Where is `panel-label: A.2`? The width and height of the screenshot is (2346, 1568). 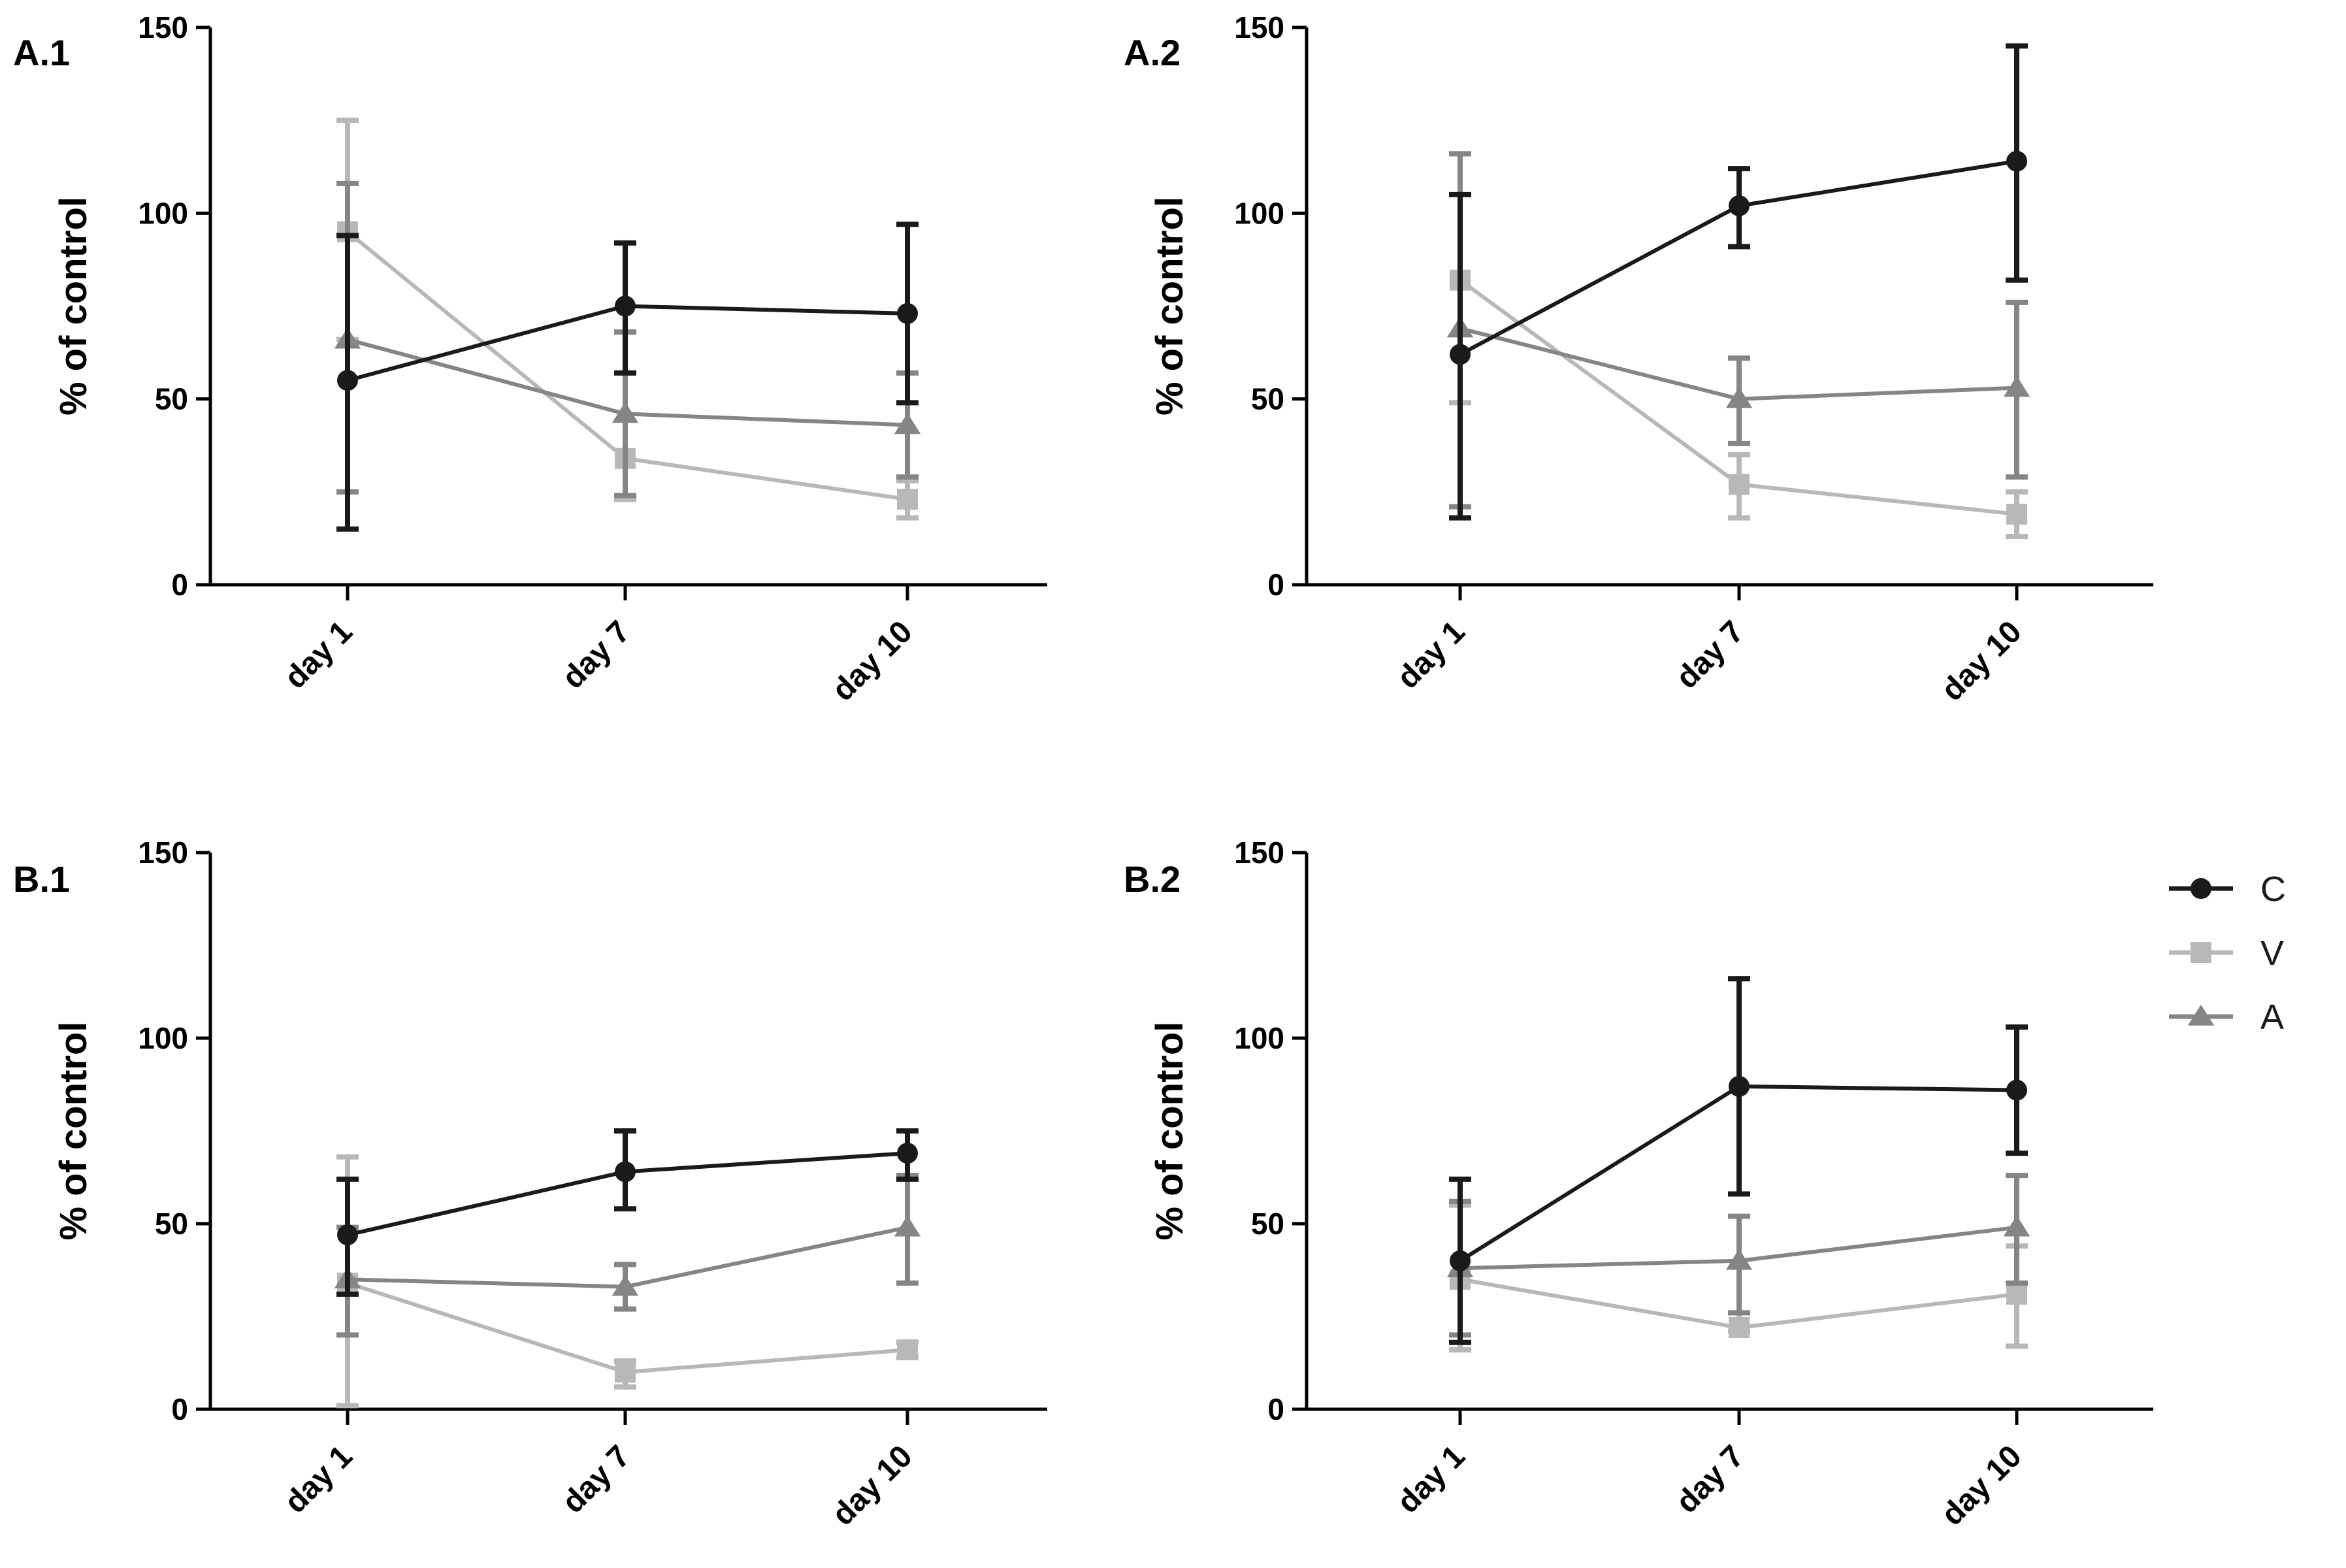
panel-label: A.2 is located at coordinates (1152, 52).